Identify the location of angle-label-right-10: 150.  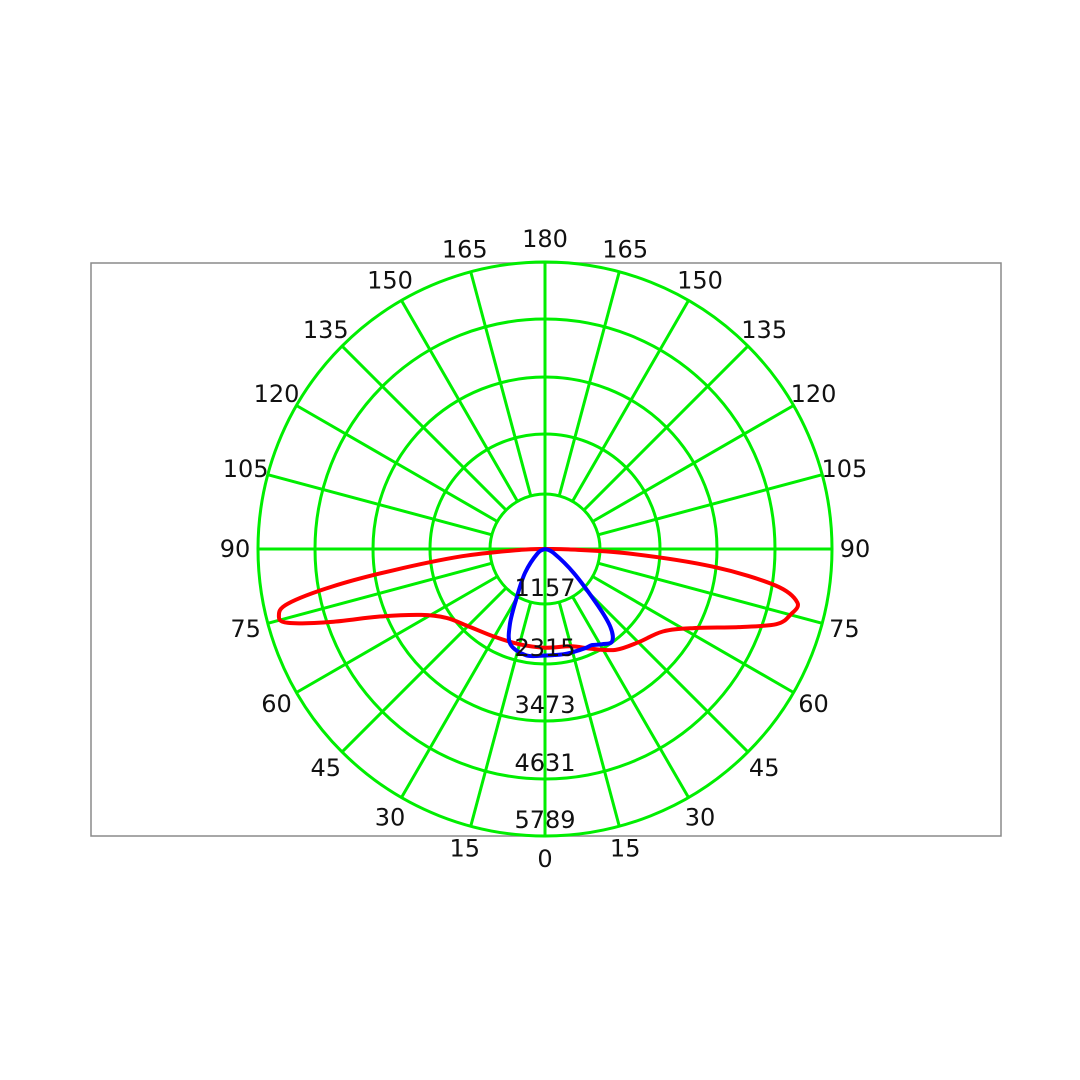
(700, 281).